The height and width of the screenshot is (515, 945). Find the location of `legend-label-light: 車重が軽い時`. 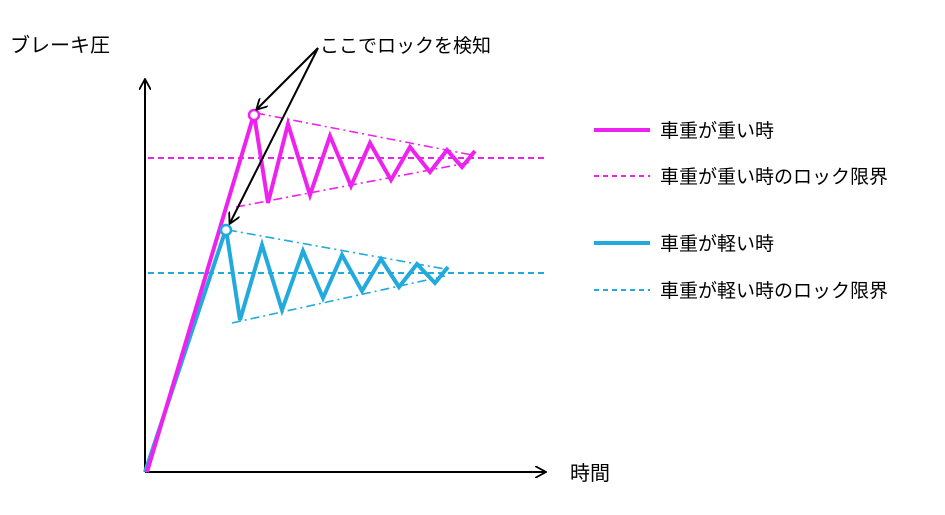

legend-label-light: 車重が軽い時 is located at coordinates (717, 244).